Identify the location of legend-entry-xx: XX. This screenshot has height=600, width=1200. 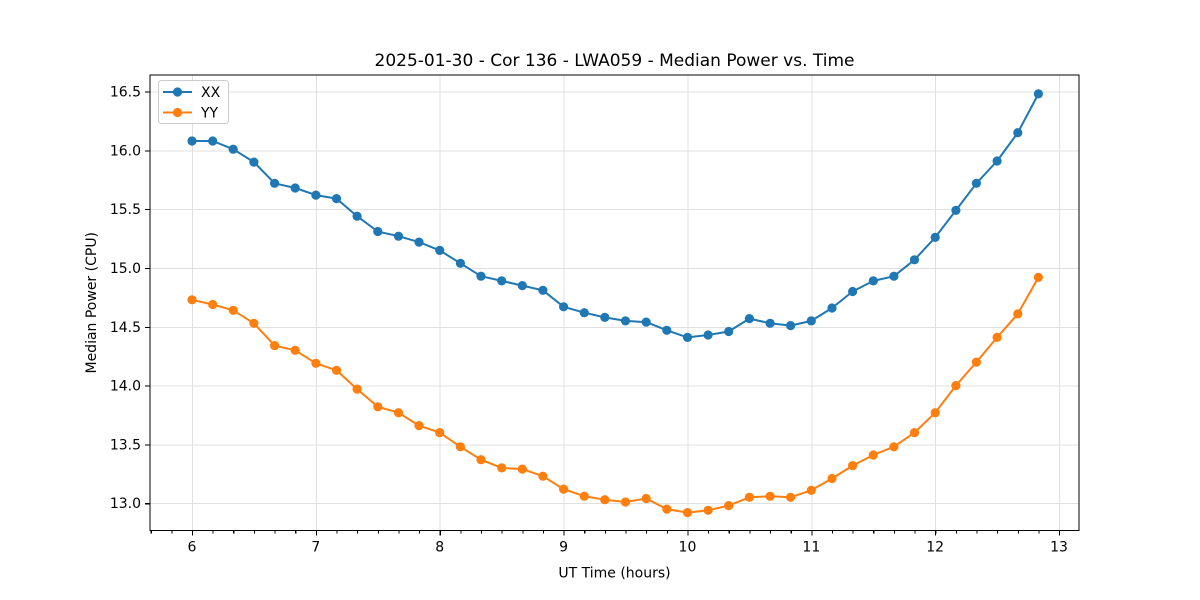
(192, 93).